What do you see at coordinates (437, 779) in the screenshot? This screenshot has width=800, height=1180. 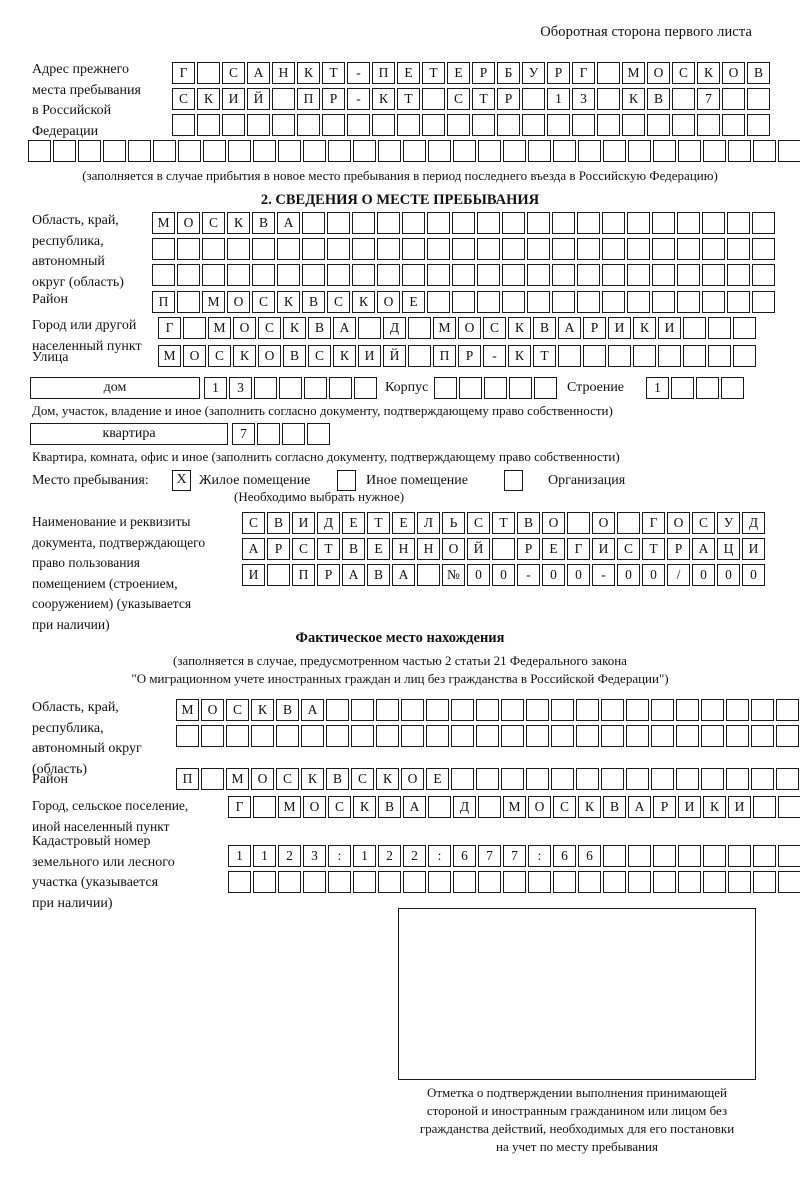 I see `actual-district-cell-11: Е` at bounding box center [437, 779].